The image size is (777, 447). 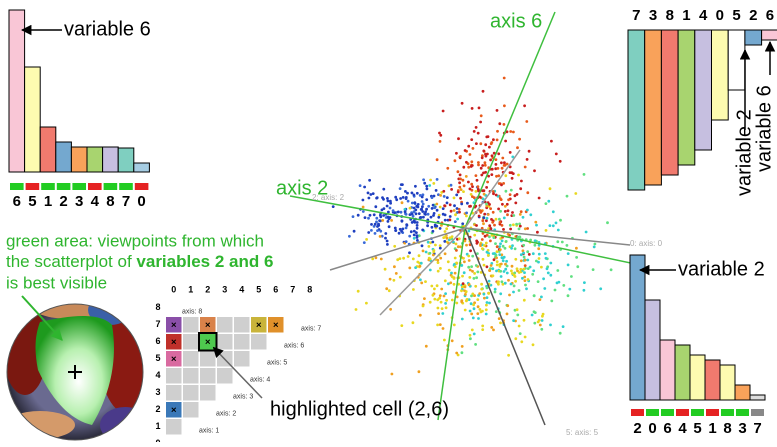 What do you see at coordinates (682, 428) in the screenshot?
I see `bar-label: 4` at bounding box center [682, 428].